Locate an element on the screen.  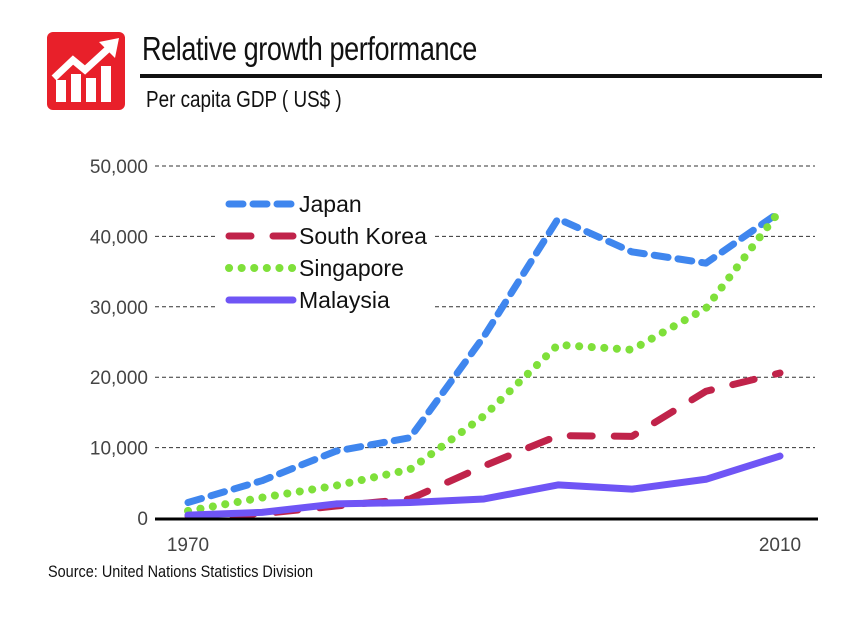
y-tick-label: 40,000 is located at coordinates (119, 237).